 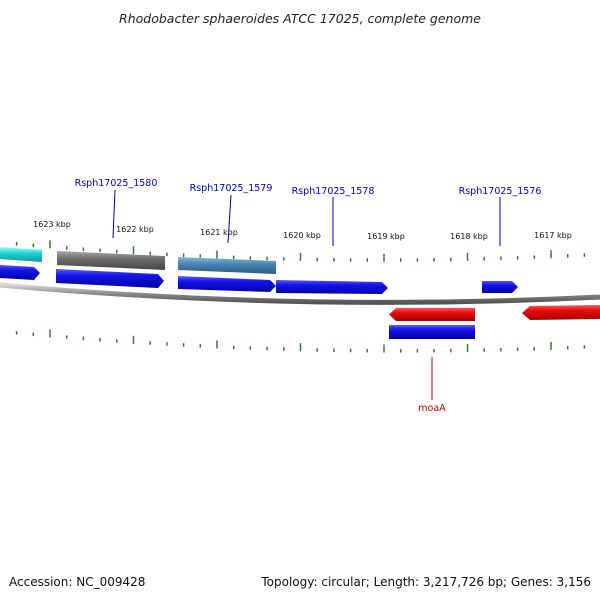 I want to click on steelblue-feature, so click(x=227, y=265).